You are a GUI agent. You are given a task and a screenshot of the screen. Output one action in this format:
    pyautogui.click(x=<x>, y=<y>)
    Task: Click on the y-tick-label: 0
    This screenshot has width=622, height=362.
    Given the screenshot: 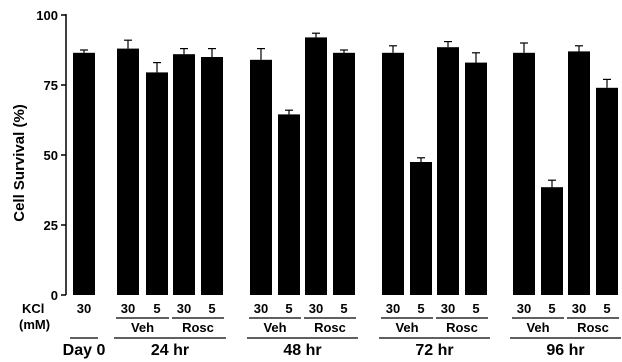 What is the action you would take?
    pyautogui.click(x=54, y=295)
    